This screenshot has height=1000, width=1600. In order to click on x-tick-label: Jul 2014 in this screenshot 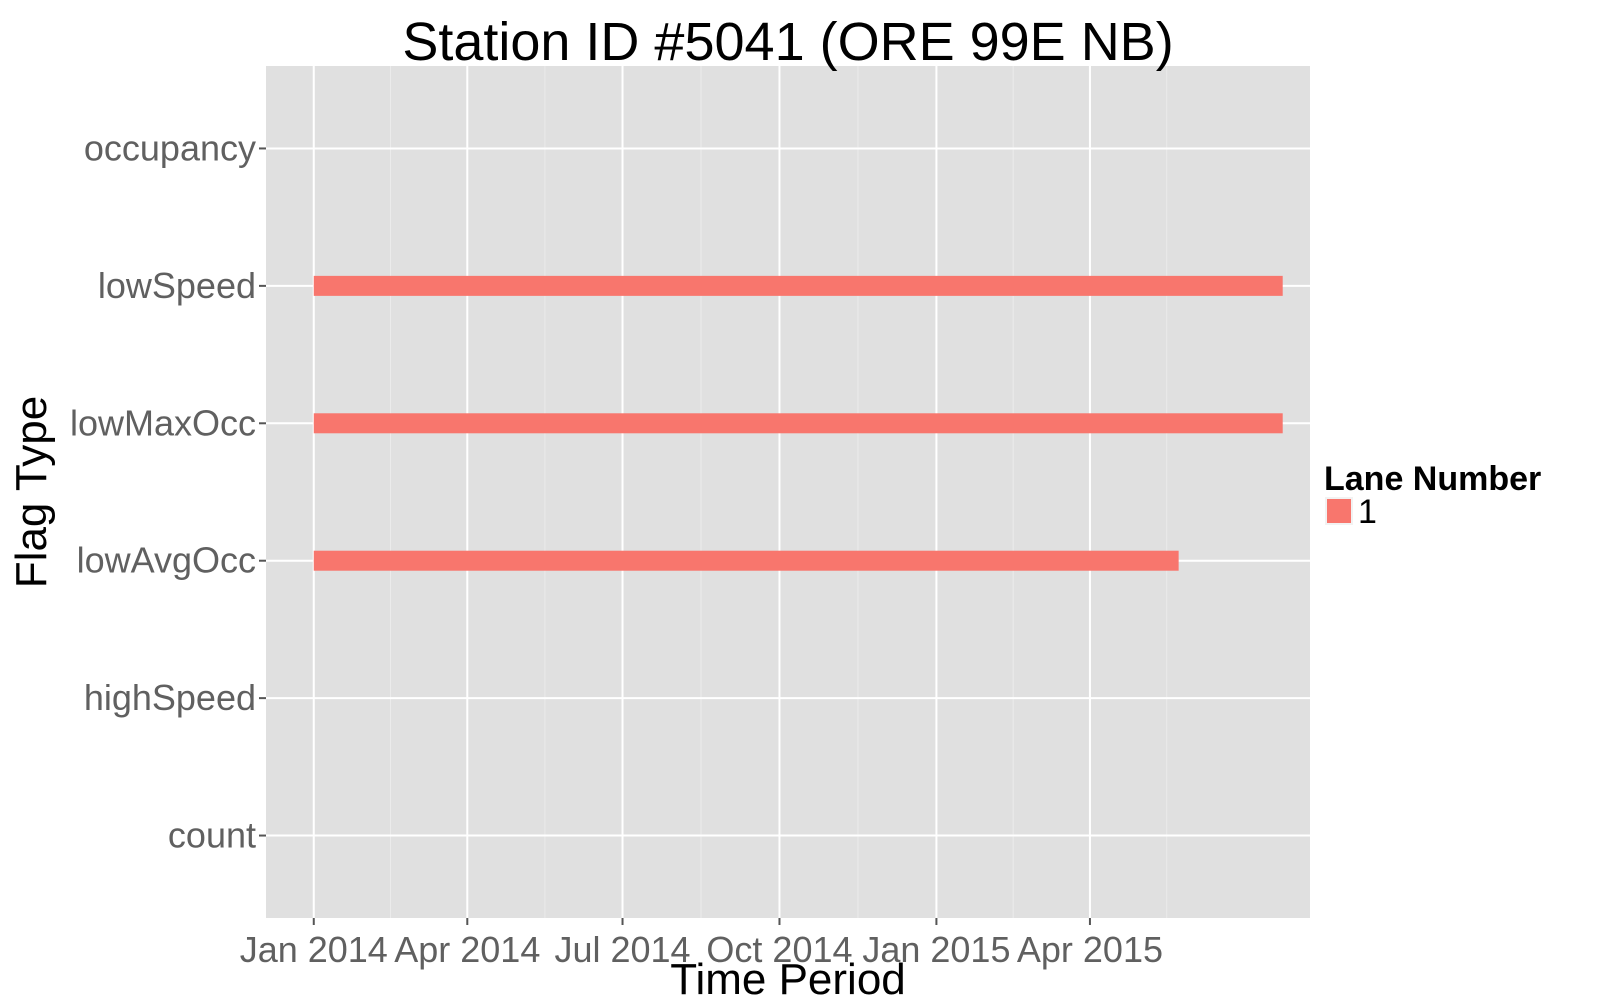, I will do `click(622, 949)`.